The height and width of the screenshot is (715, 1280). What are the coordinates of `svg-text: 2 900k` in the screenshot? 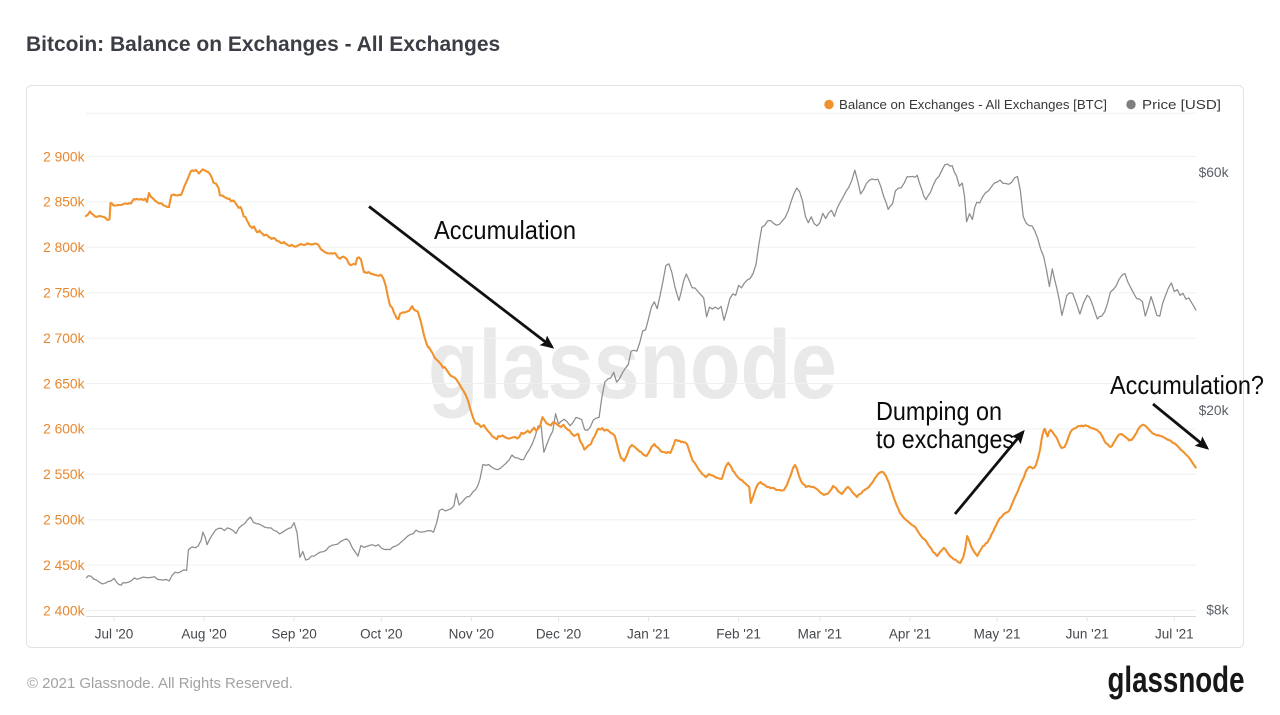 It's located at (64, 156).